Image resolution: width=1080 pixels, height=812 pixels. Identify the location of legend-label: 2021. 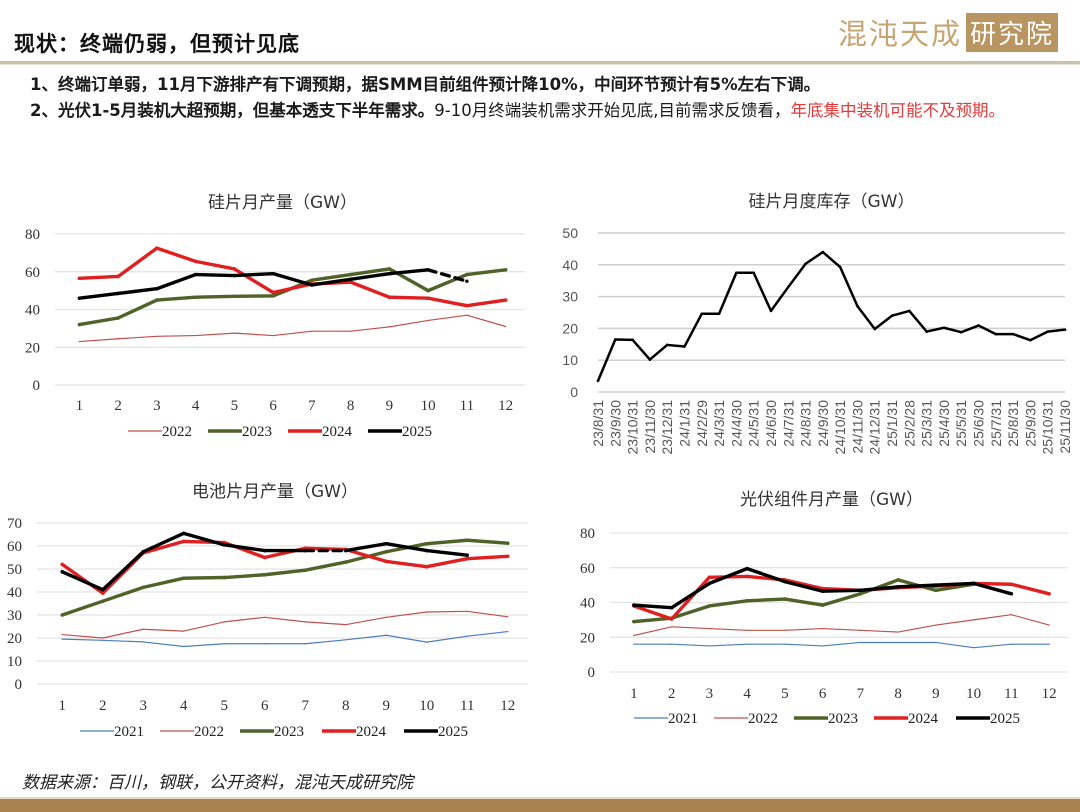
(683, 719).